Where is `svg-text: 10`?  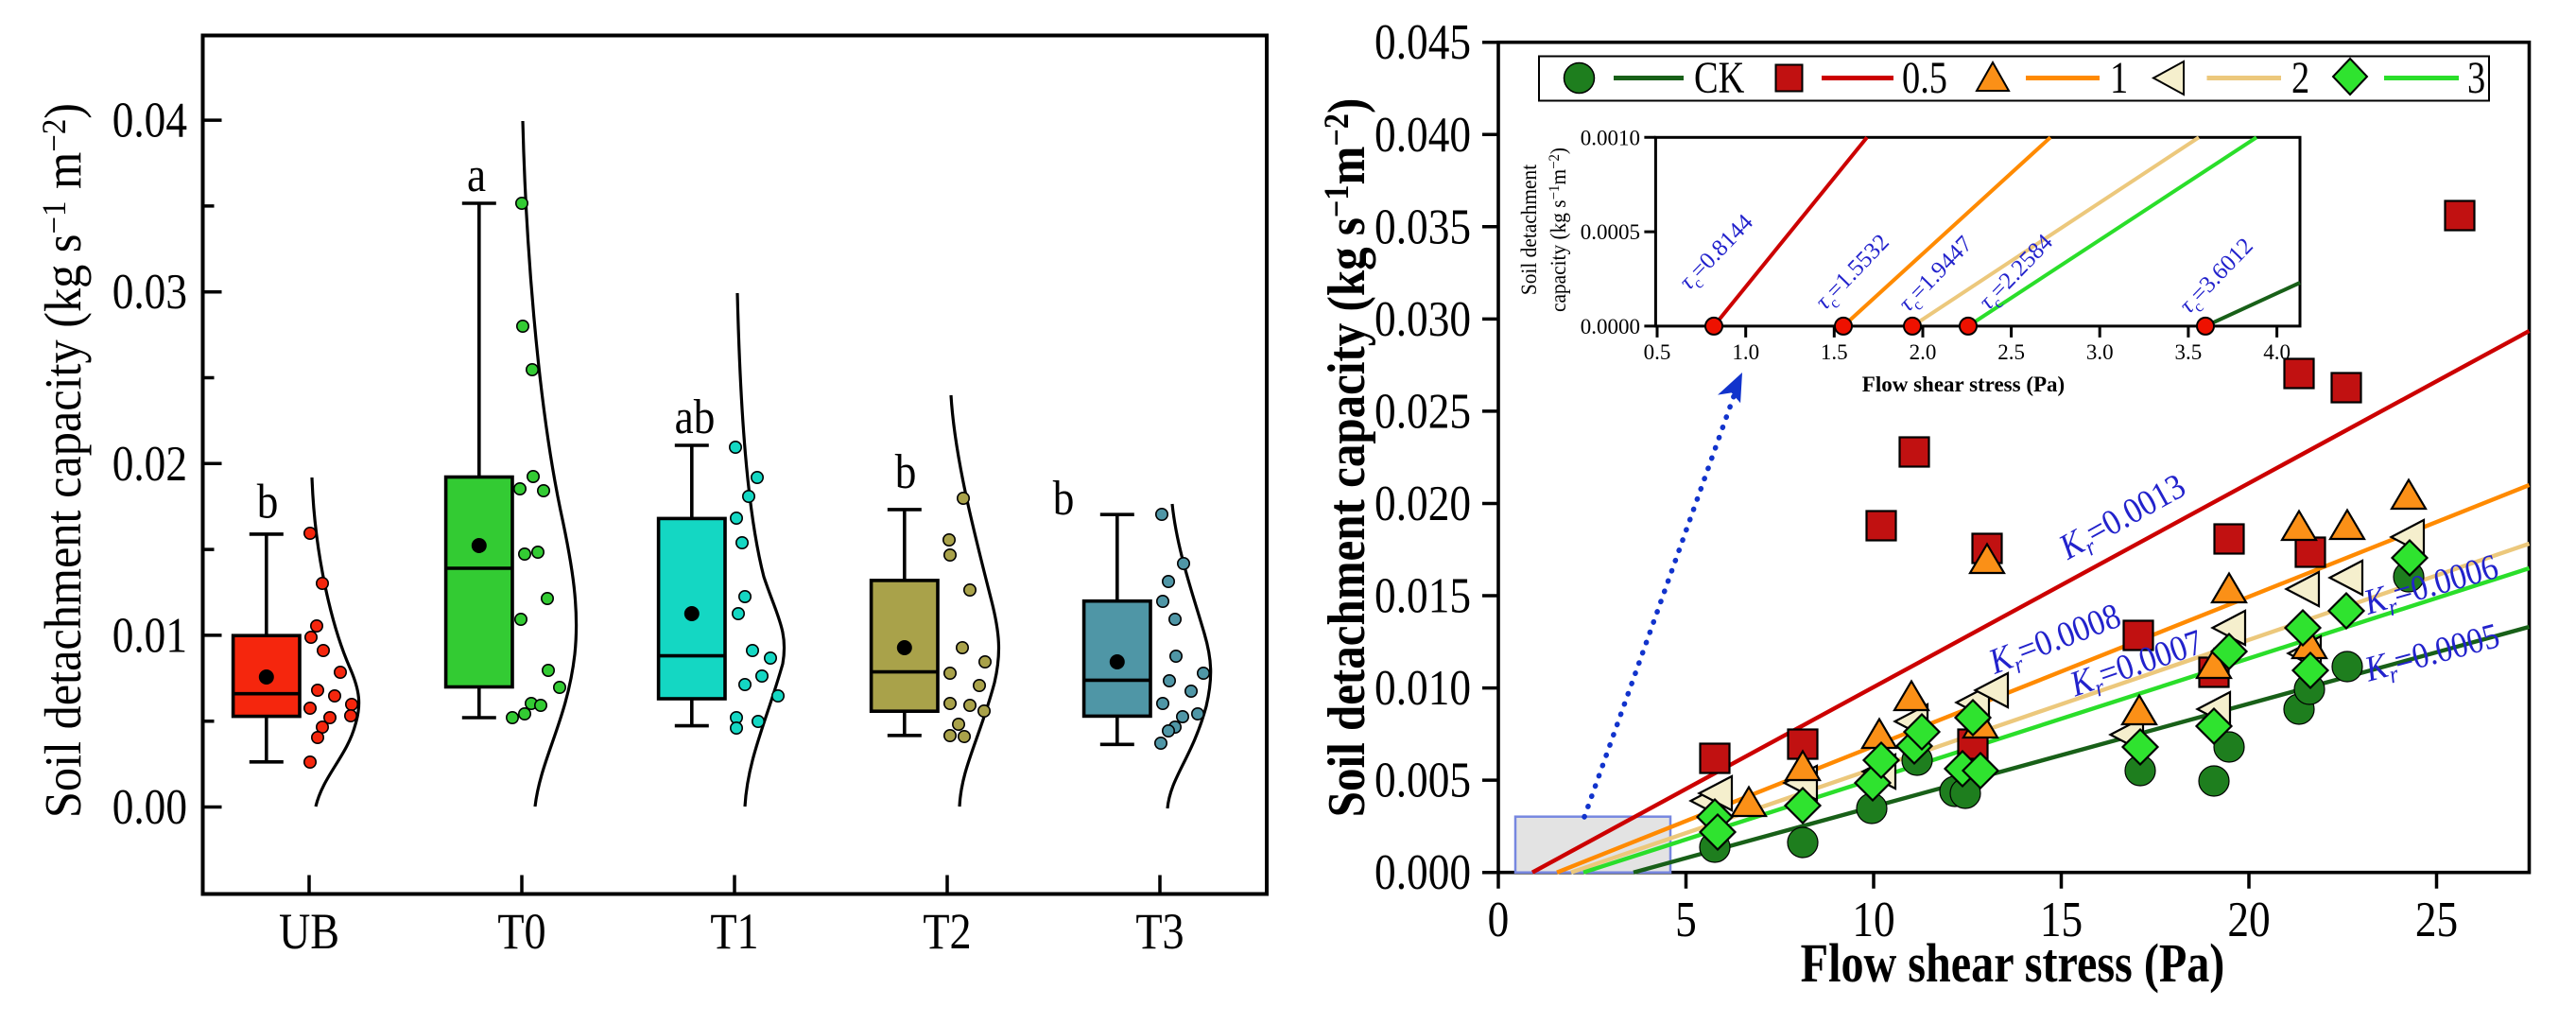
svg-text: 10 is located at coordinates (1873, 919).